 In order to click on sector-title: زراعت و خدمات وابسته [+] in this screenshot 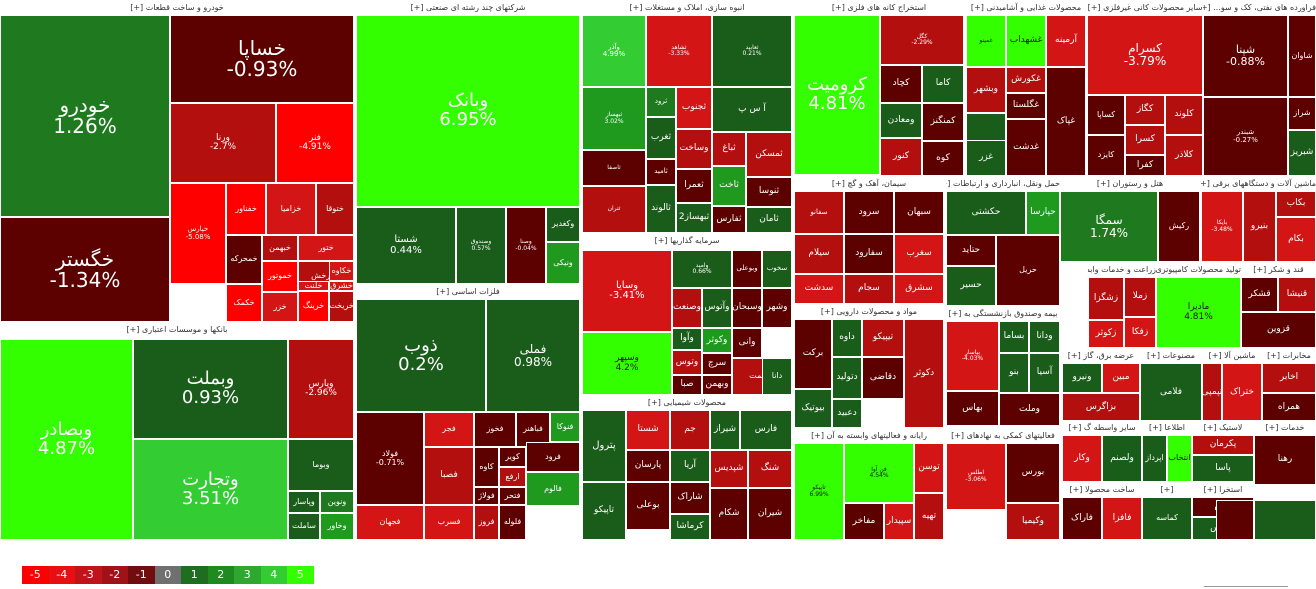, I will do `click(1122, 269)`.